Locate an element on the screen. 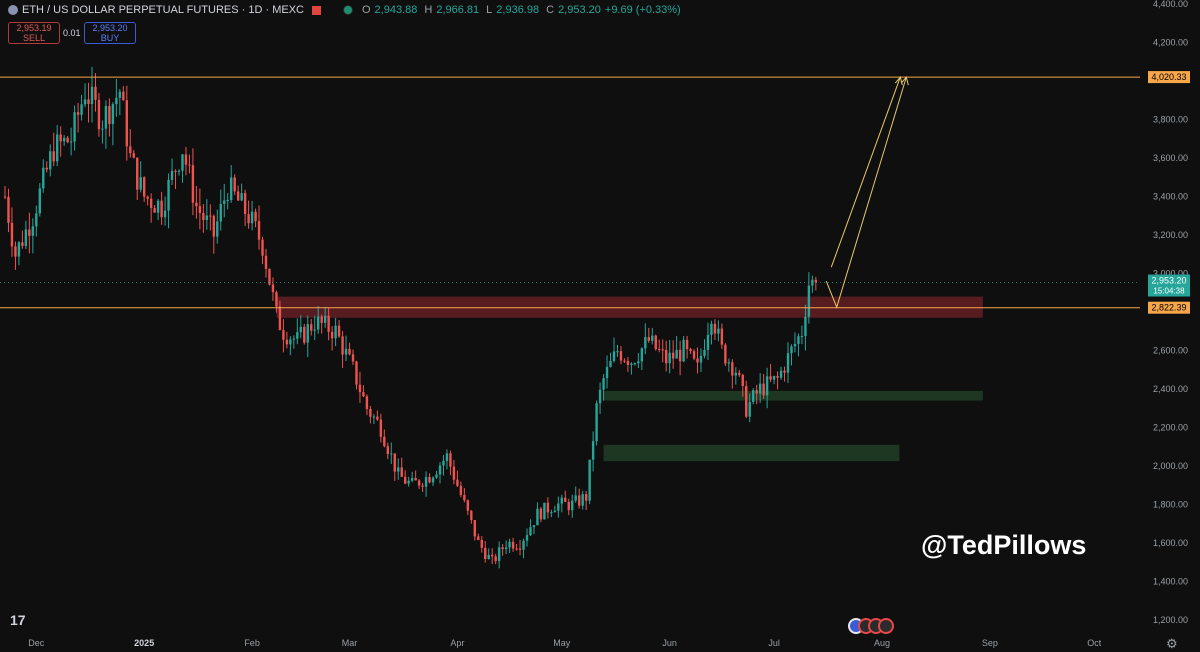 Image resolution: width=1200 pixels, height=652 pixels. flag-icon is located at coordinates (316, 10).